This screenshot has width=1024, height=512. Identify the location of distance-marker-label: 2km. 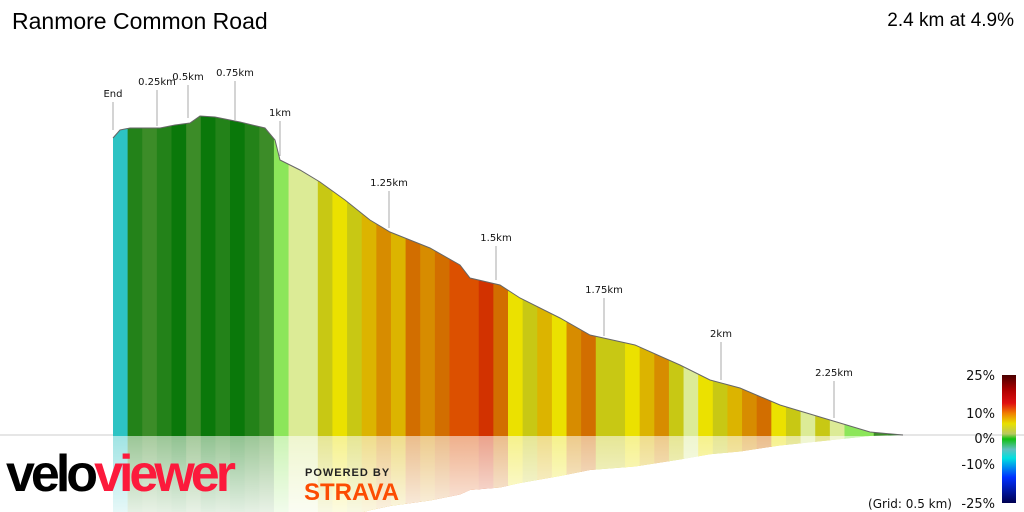
(721, 334).